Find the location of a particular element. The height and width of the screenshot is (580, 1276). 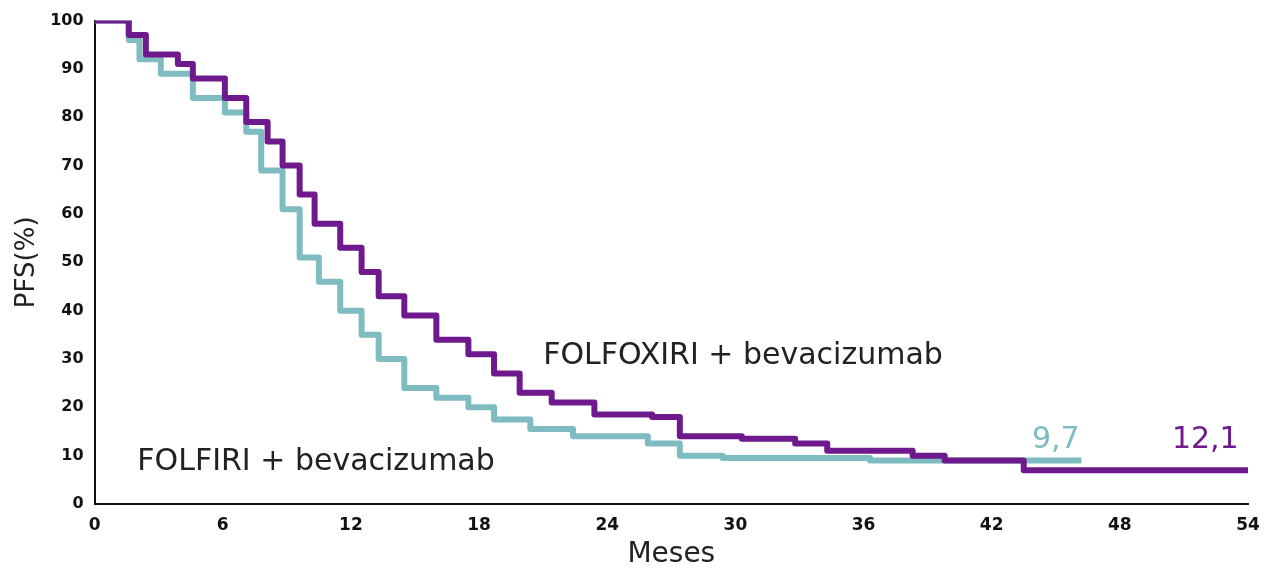

x-axis-title: Meses is located at coordinates (671, 553).